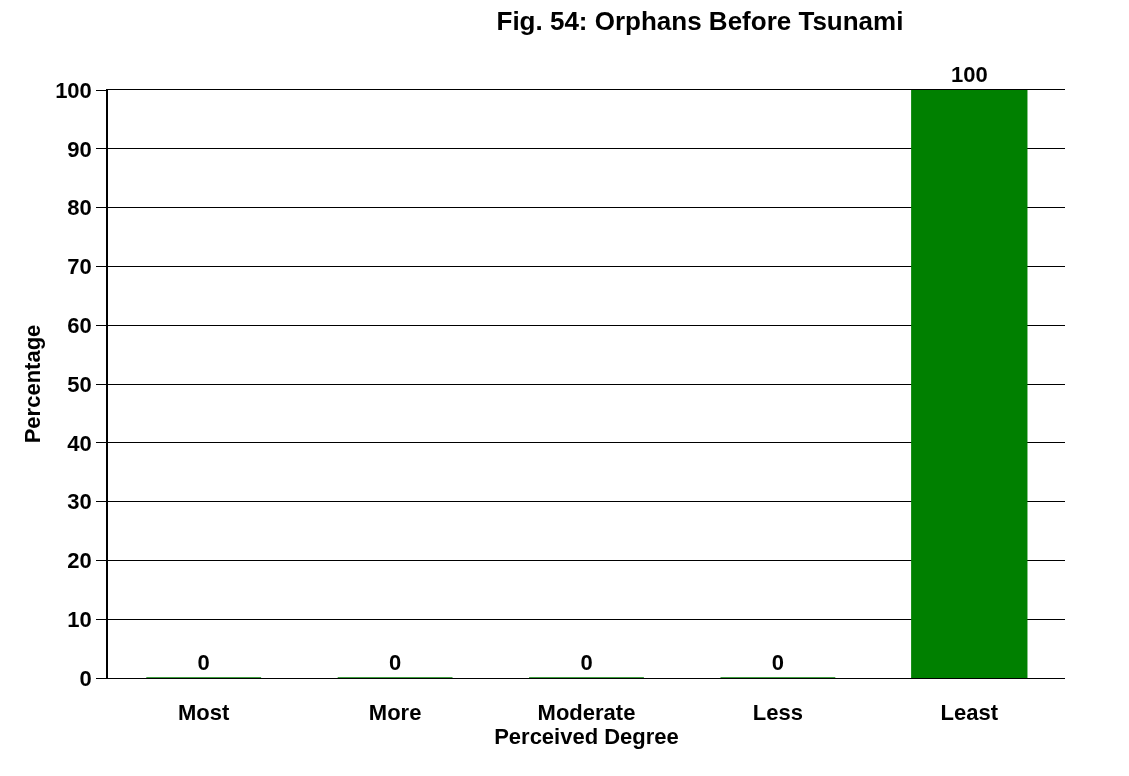 The image size is (1129, 776). Describe the element at coordinates (79, 208) in the screenshot. I see `y-tick-label: 80` at that location.